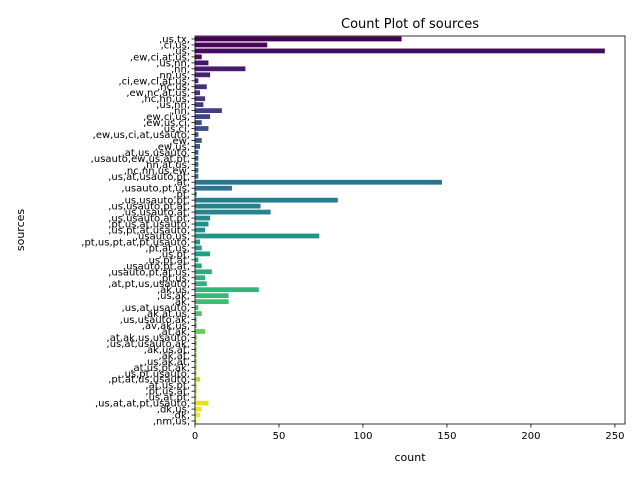 The width and height of the screenshot is (640, 480). Describe the element at coordinates (614, 436) in the screenshot. I see `x-tick-label: 250` at that location.